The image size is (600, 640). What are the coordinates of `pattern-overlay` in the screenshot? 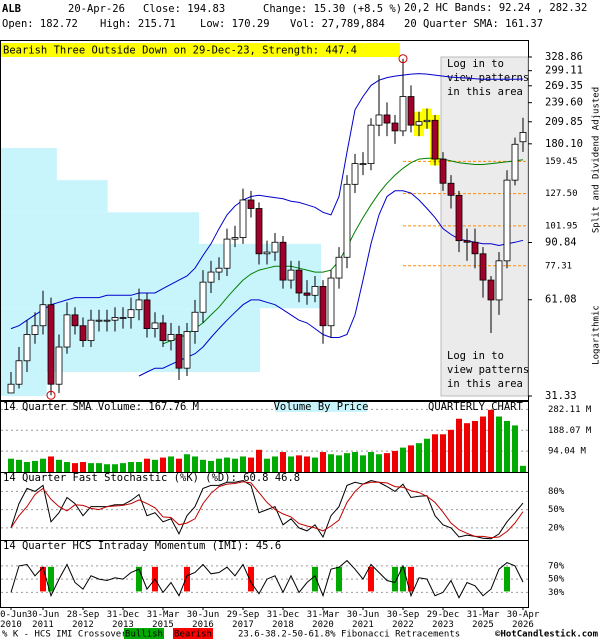 It's located at (484, 226).